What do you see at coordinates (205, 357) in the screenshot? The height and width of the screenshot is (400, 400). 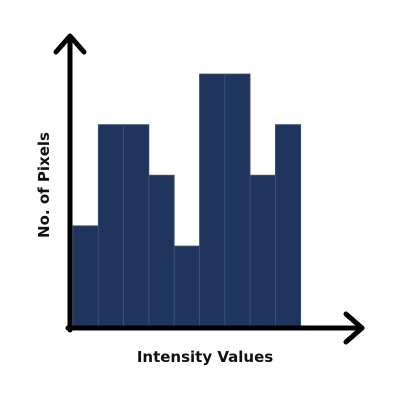 I see `x-axis-label: Intensity Values` at bounding box center [205, 357].